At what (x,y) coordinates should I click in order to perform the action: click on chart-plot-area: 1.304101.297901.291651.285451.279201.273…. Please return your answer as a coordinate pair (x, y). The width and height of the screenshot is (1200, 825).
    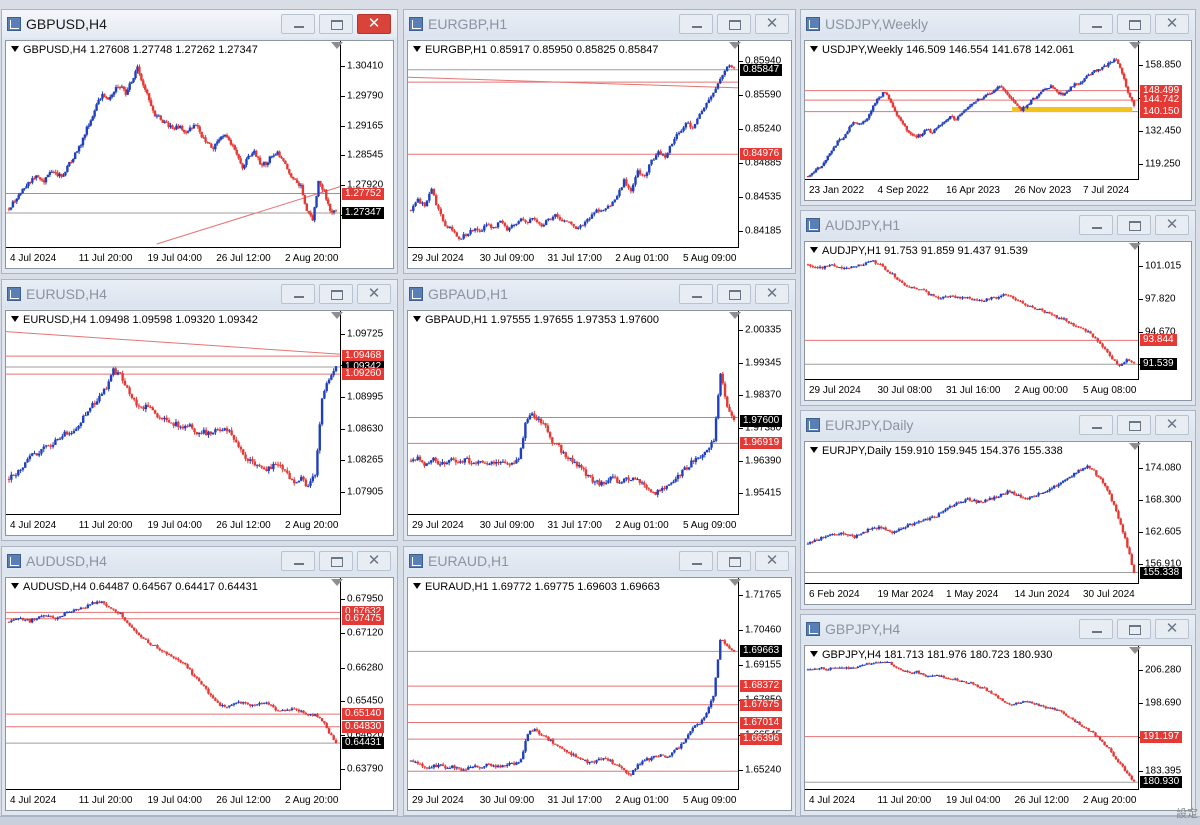
    Looking at the image, I should click on (199, 154).